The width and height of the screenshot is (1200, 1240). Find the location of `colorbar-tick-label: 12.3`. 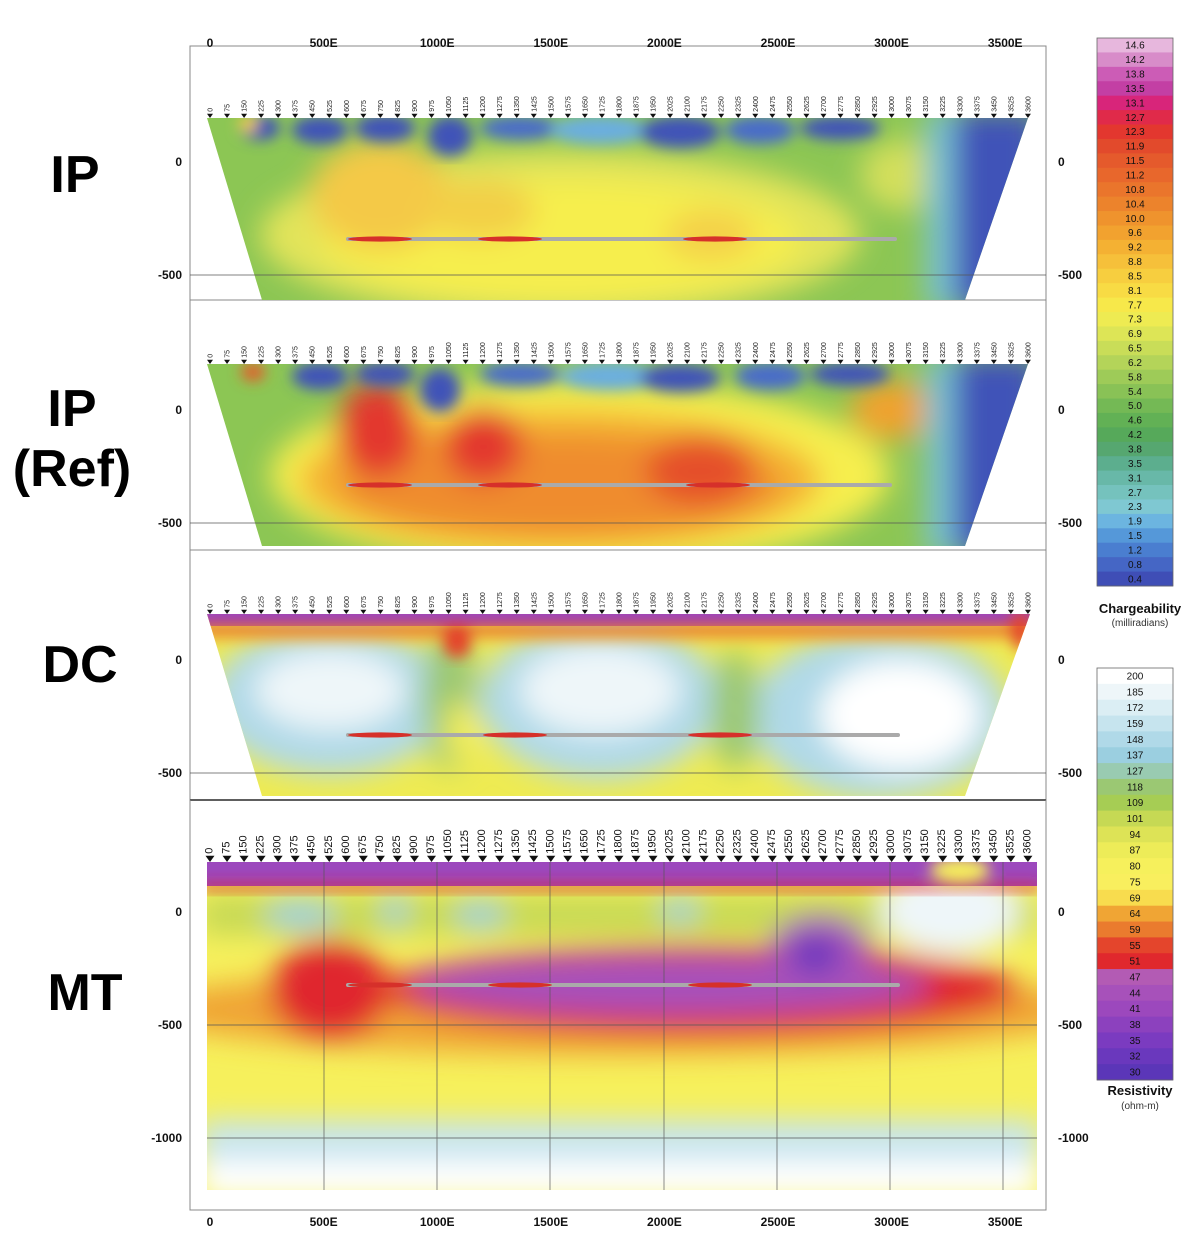

colorbar-tick-label: 12.3 is located at coordinates (1135, 132).